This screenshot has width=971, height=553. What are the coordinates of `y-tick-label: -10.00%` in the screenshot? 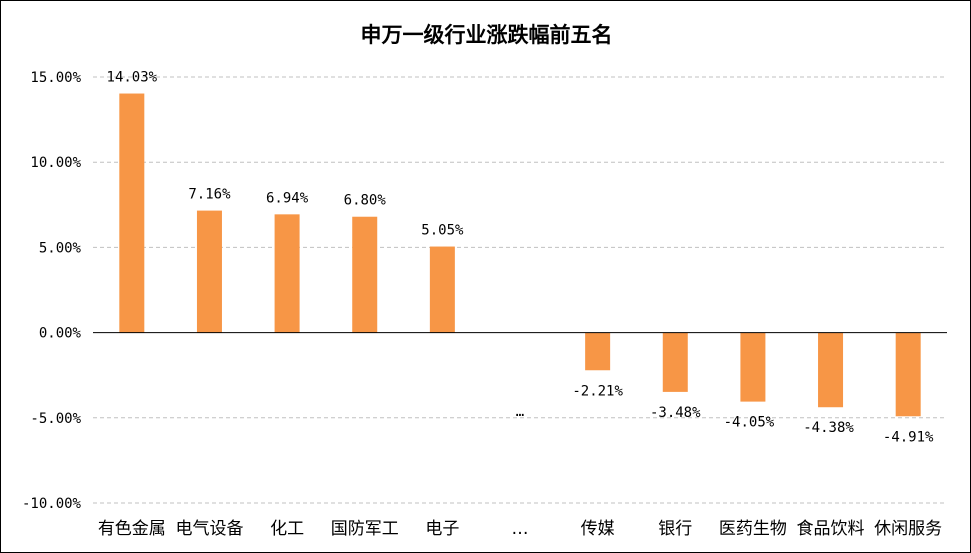 It's located at (52, 504).